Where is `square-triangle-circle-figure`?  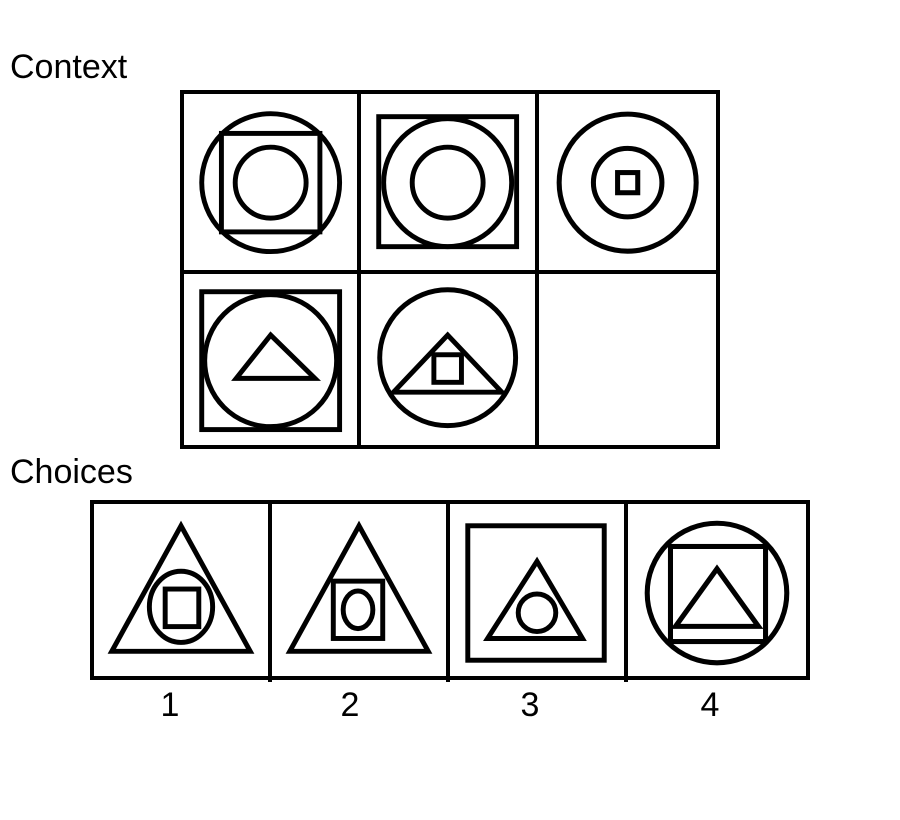
square-triangle-circle-figure is located at coordinates (537, 593).